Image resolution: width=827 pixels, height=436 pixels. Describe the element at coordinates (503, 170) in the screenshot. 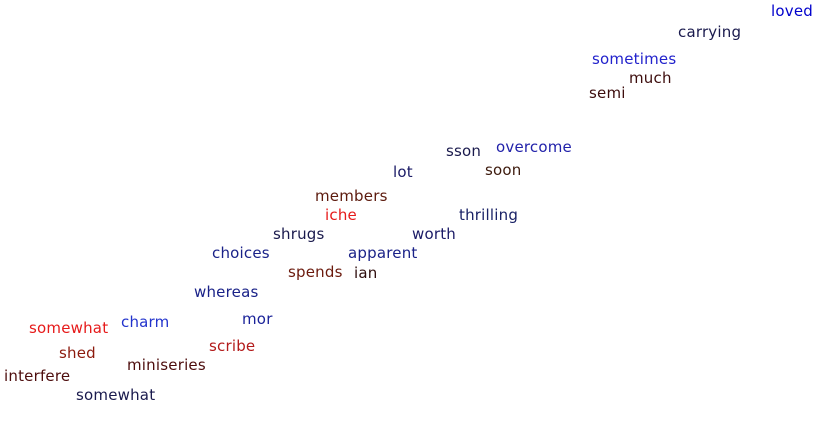

I see `word-label: soon` at that location.